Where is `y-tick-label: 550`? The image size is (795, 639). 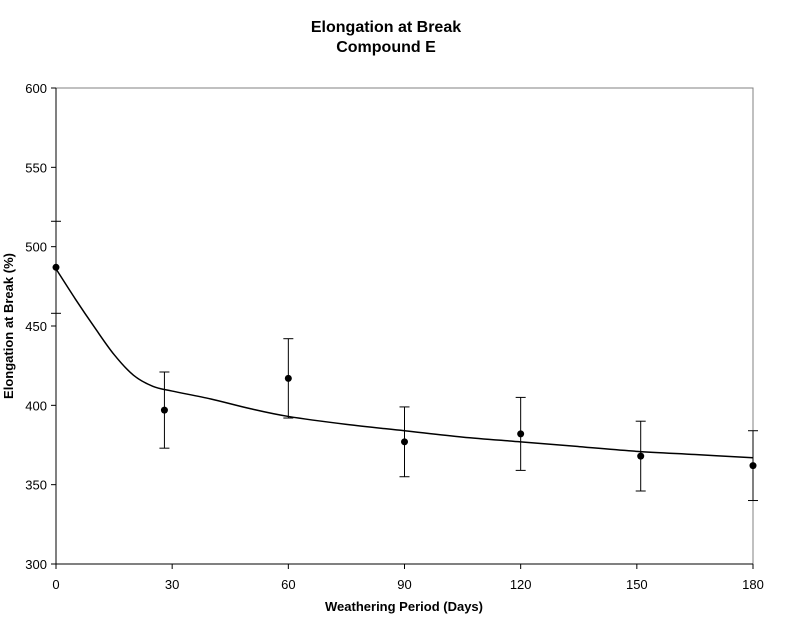
y-tick-label: 550 is located at coordinates (36, 167).